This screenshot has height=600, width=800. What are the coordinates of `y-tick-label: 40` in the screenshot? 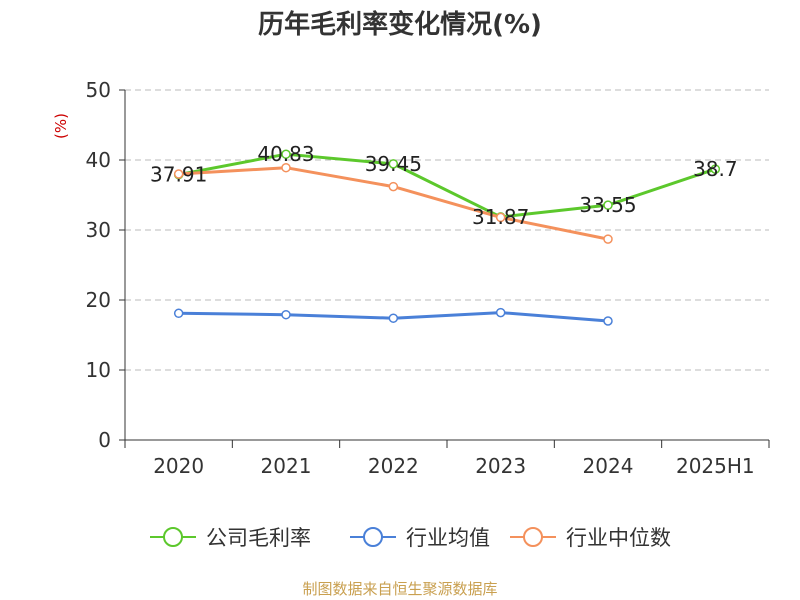 It's located at (98, 160).